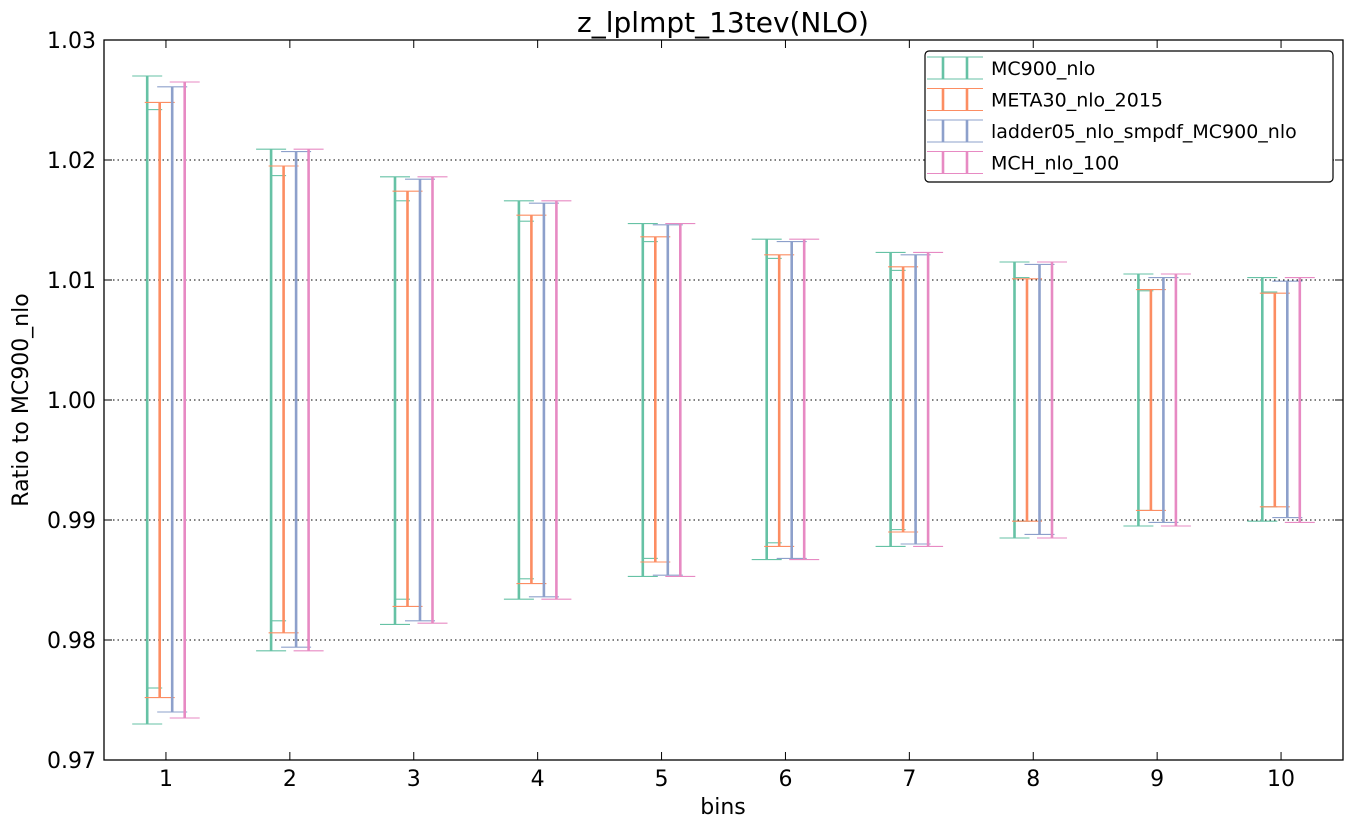 Image resolution: width=1353 pixels, height=830 pixels. Describe the element at coordinates (71, 761) in the screenshot. I see `y-tick-label-0.97: 0.97` at that location.